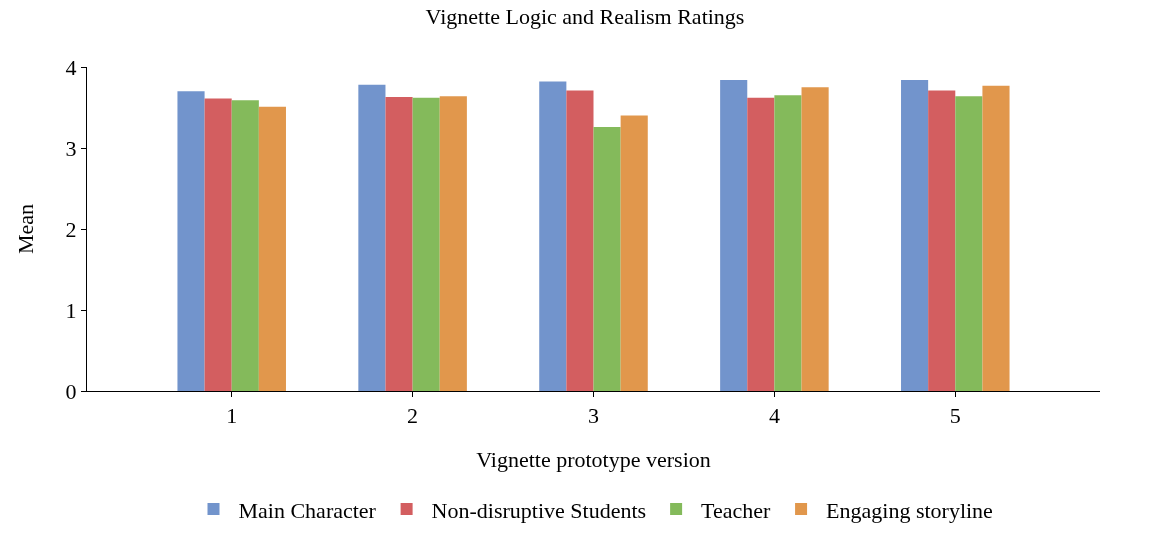 The image size is (1170, 542). What do you see at coordinates (307, 510) in the screenshot?
I see `legend-label: Main Character` at bounding box center [307, 510].